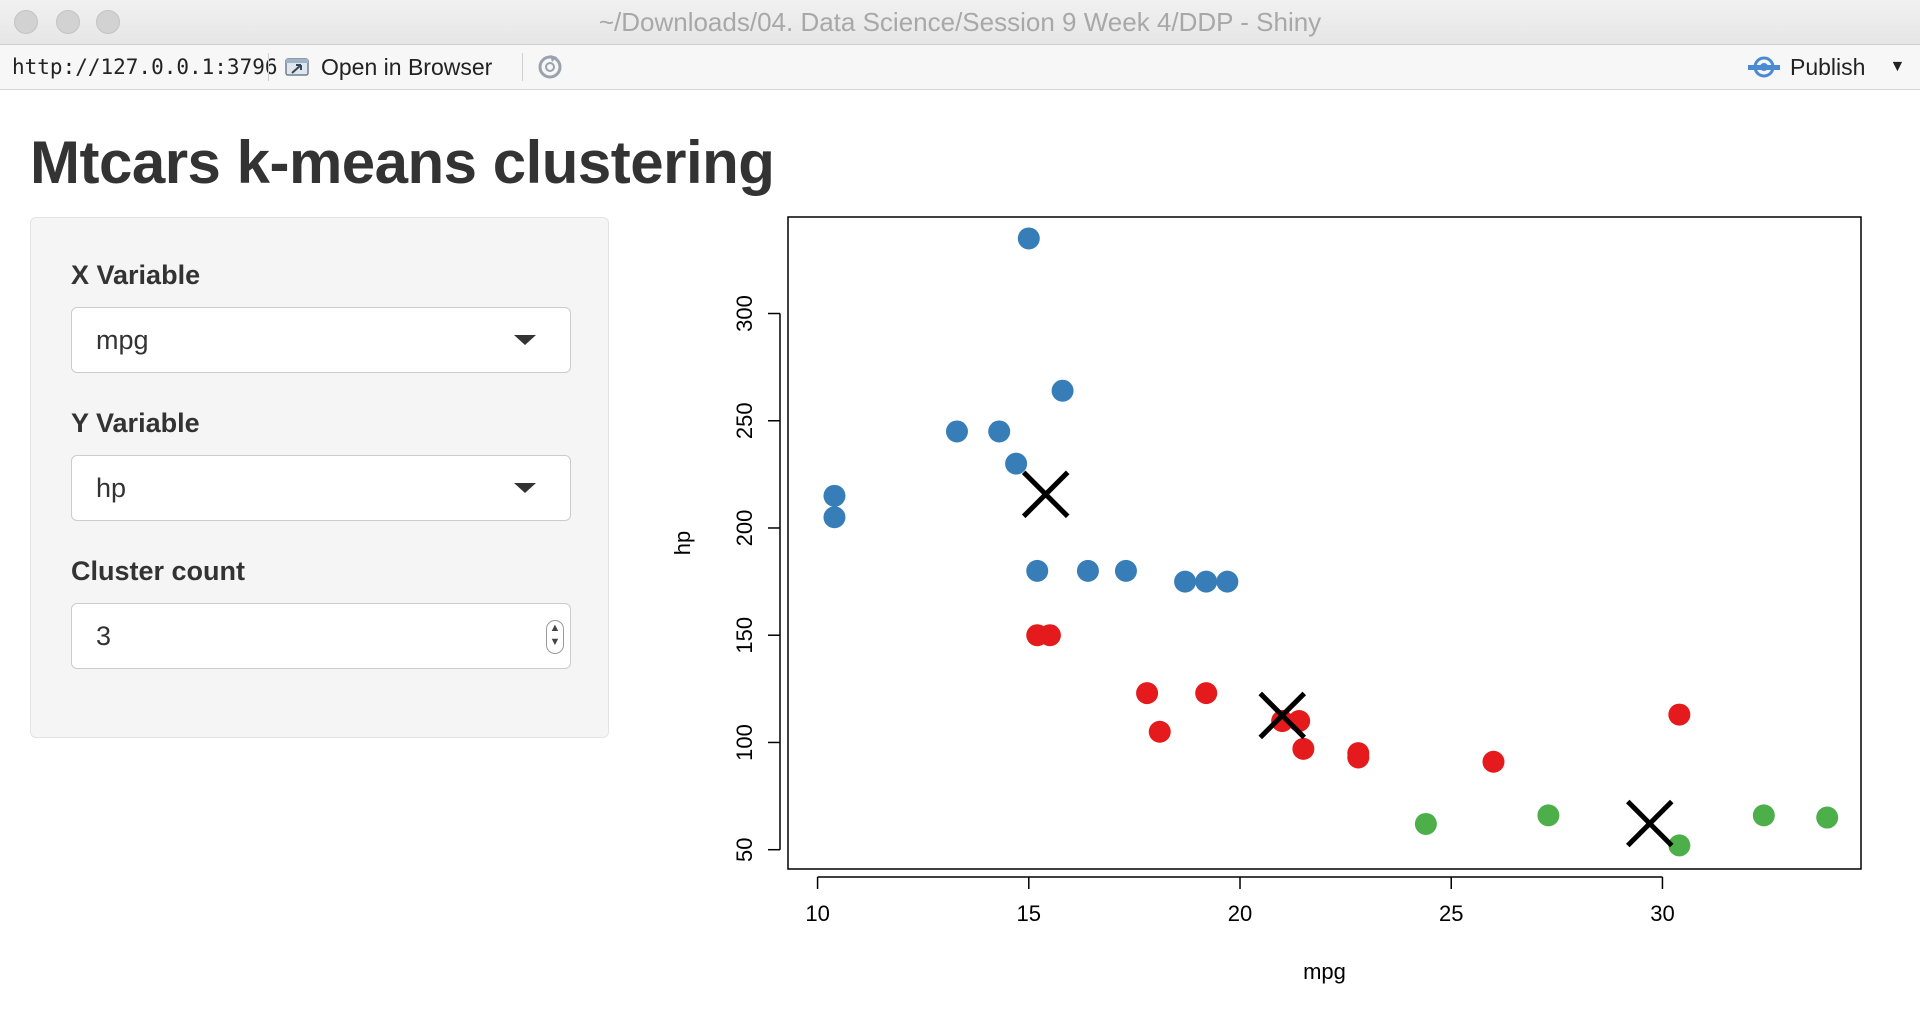  I want to click on x-tick-label: 15, so click(1029, 913).